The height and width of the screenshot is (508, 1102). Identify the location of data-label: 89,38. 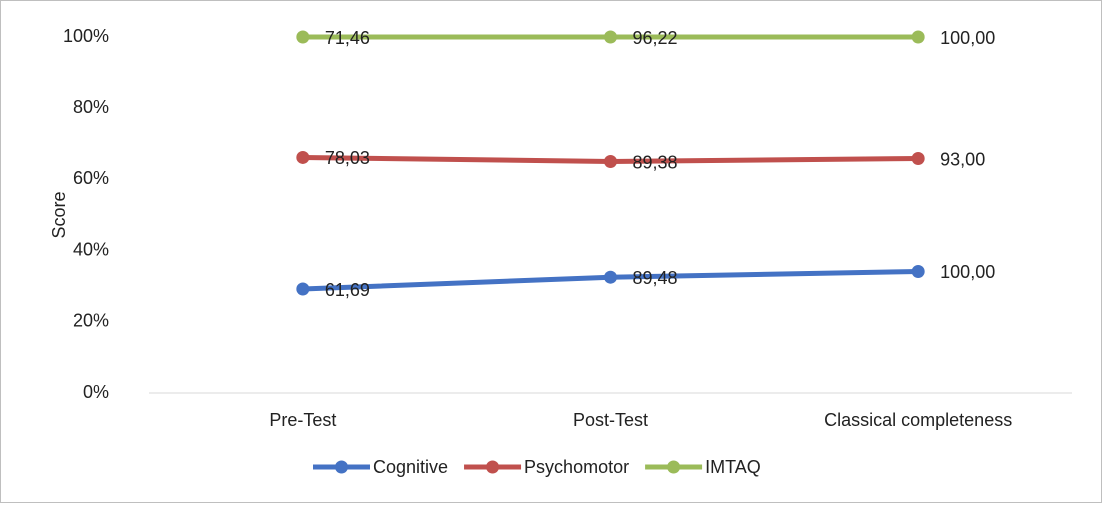
(655, 162).